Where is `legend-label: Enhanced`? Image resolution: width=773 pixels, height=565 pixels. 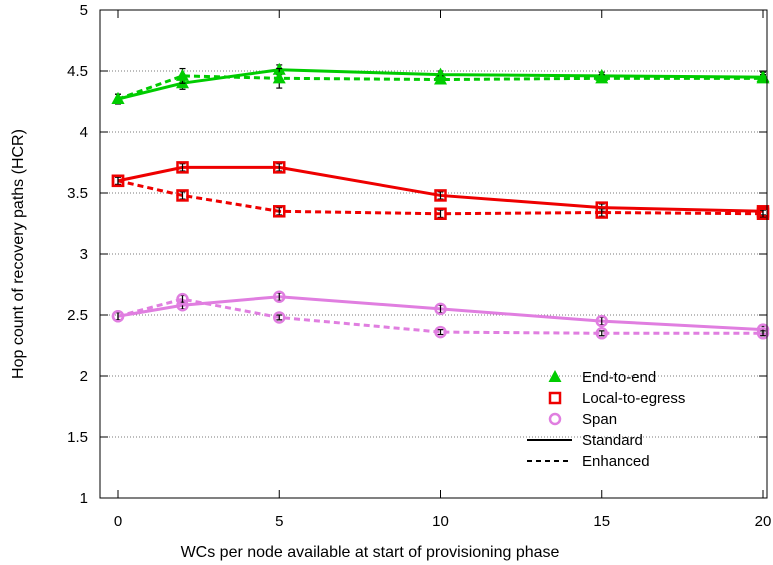
legend-label: Enhanced is located at coordinates (616, 461).